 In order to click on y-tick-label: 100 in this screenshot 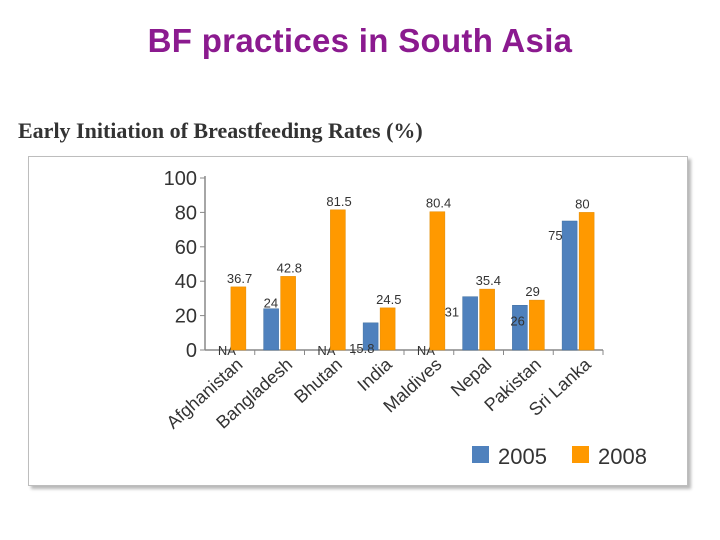, I will do `click(180, 179)`.